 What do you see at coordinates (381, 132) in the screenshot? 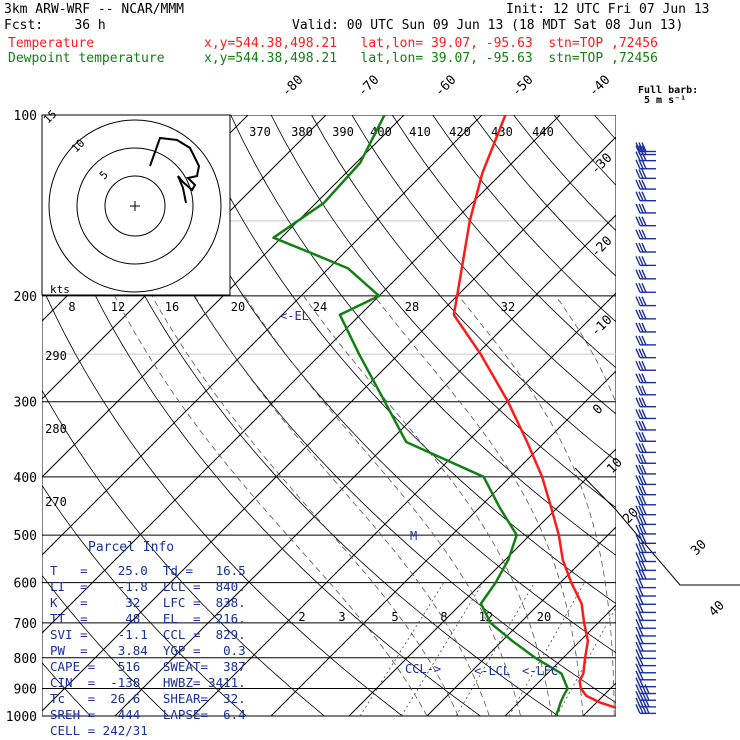
I see `theta-label: 400` at bounding box center [381, 132].